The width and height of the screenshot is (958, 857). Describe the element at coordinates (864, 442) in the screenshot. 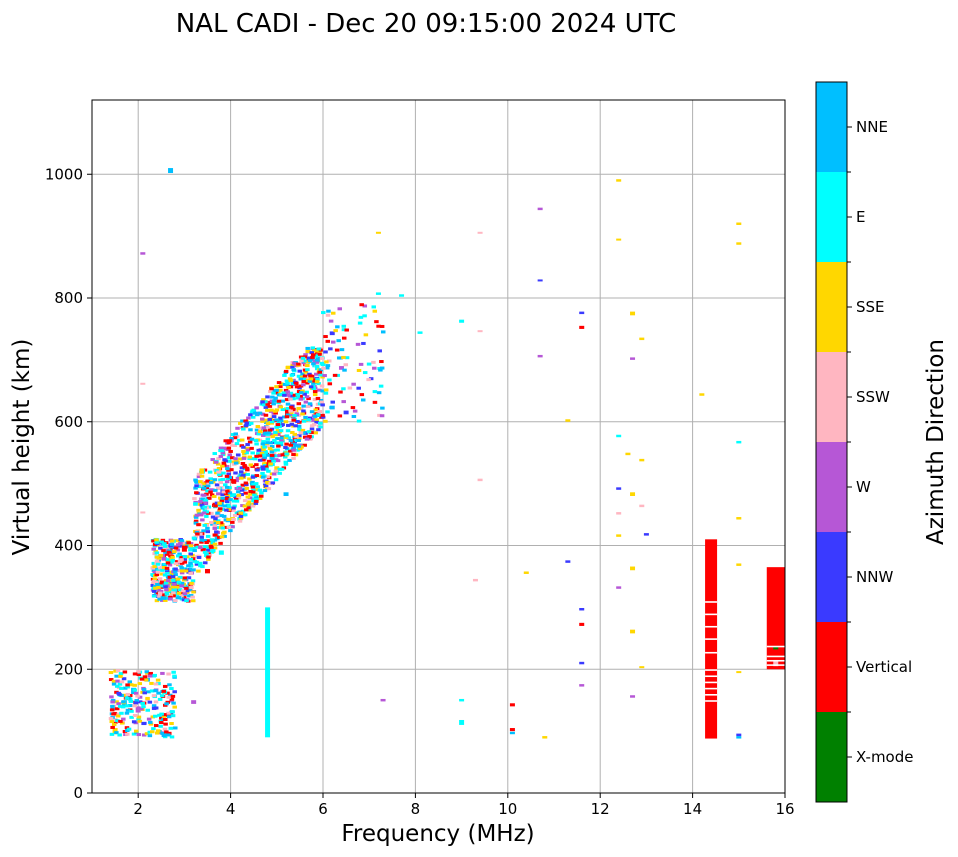

I see `colorbar: X-mode Vertical NNW W SSW SSE E NNE` at that location.